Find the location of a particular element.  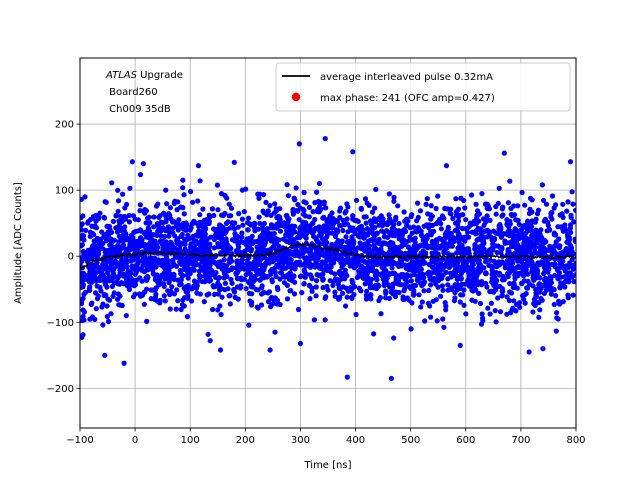

annotation: ATLAS Upgrade Board260 Ch009 35dB is located at coordinates (144, 92).